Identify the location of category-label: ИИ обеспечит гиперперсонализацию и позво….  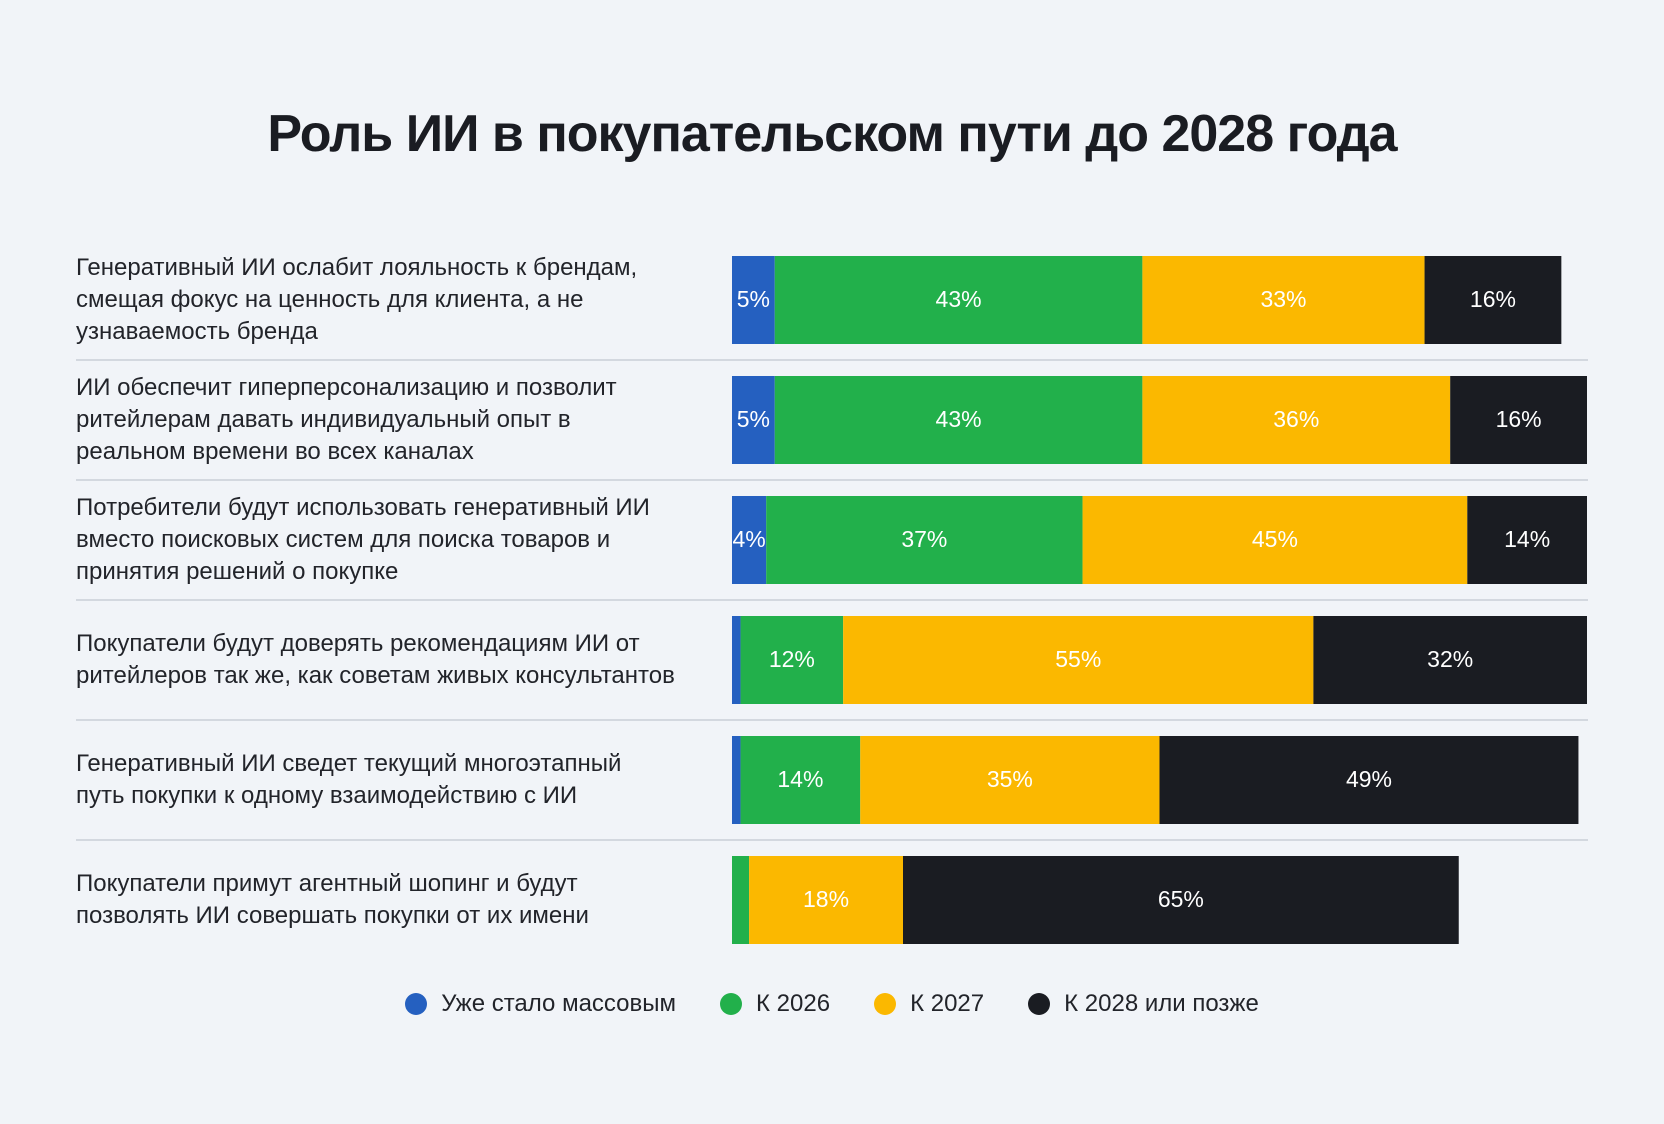
(346, 419).